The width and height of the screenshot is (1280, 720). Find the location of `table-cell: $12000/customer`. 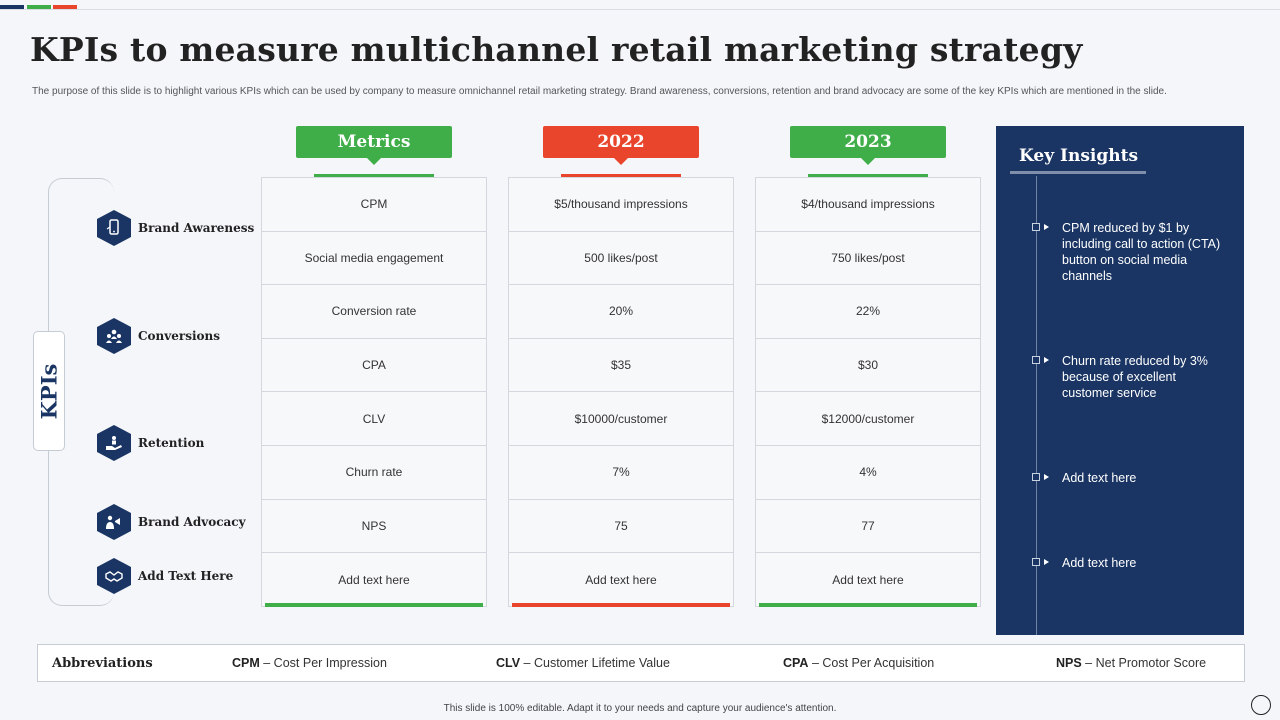

table-cell: $12000/customer is located at coordinates (868, 419).